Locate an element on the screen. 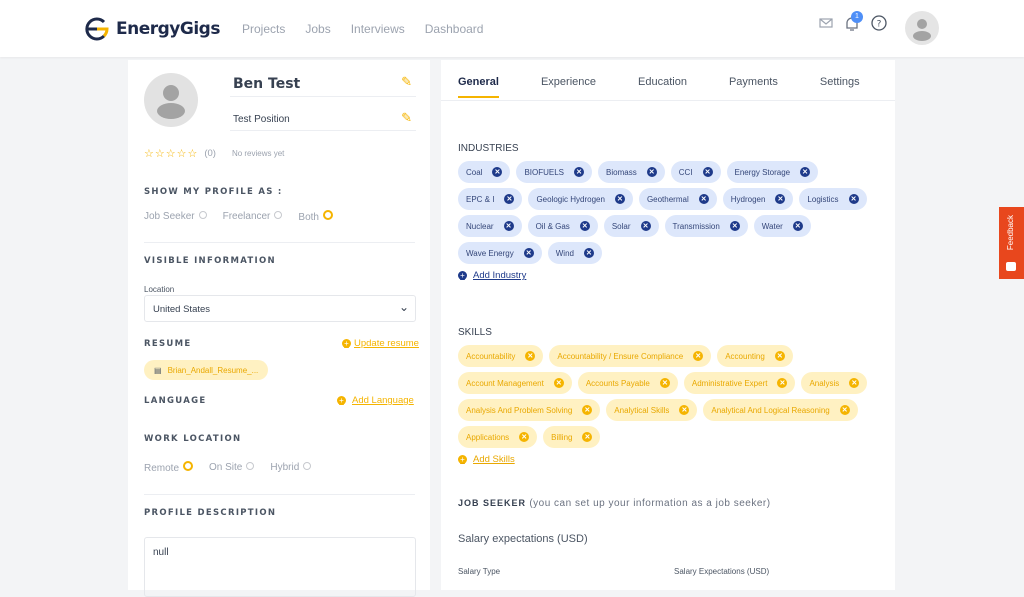 This screenshot has width=1024, height=597. edit-position-pencil-icon: ✎ is located at coordinates (406, 117).